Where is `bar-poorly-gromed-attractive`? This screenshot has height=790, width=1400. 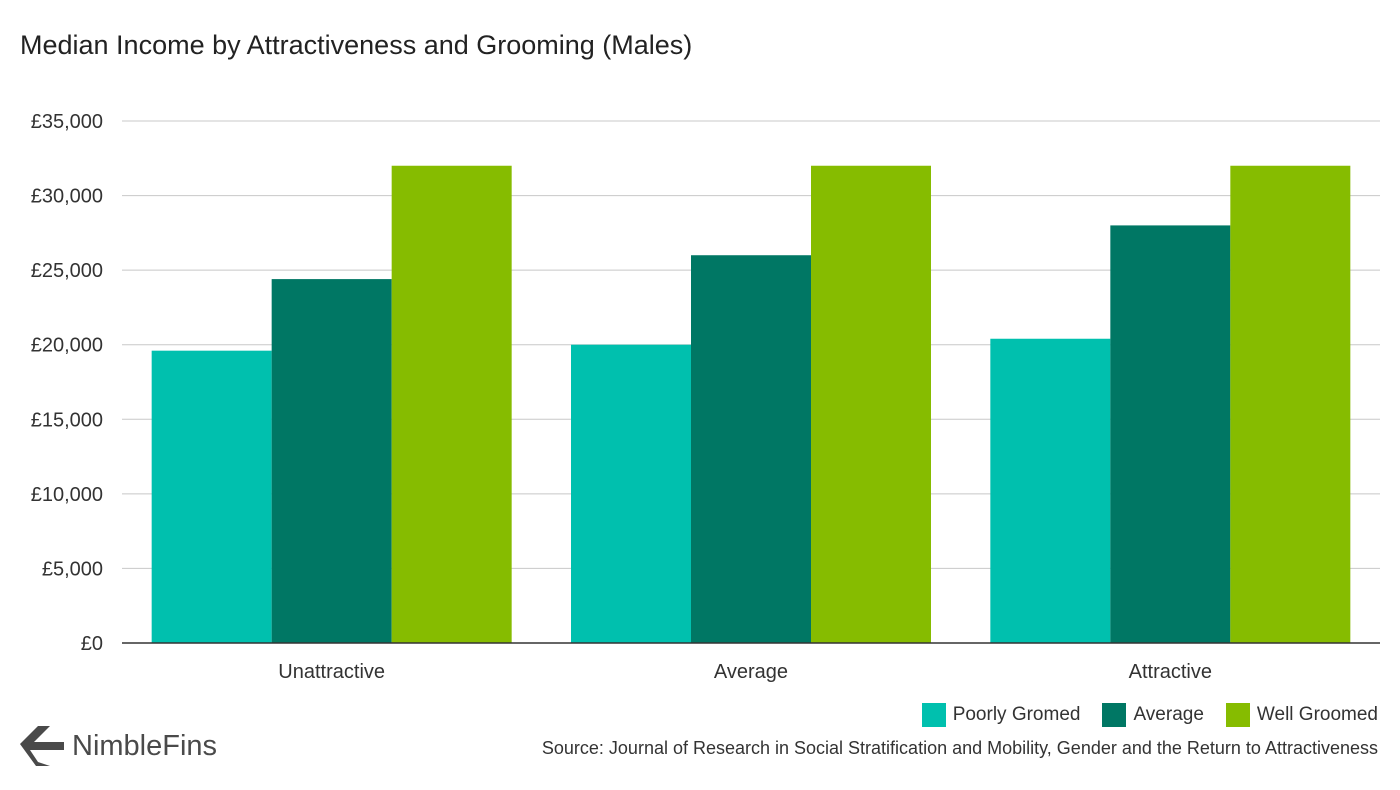
bar-poorly-gromed-attractive is located at coordinates (1050, 490).